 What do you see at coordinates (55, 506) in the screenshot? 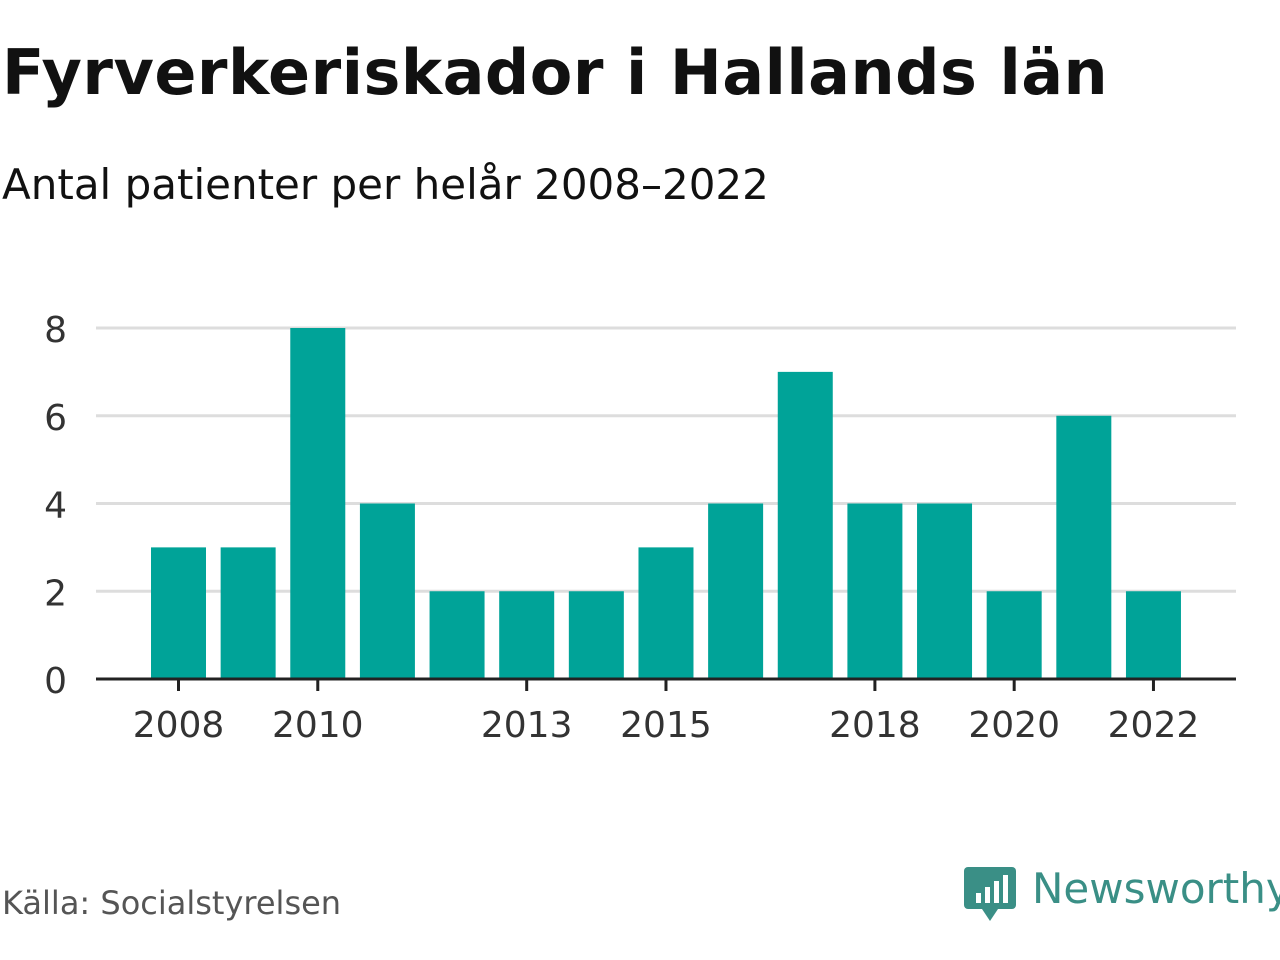
I see `y-tick-label: 4` at bounding box center [55, 506].